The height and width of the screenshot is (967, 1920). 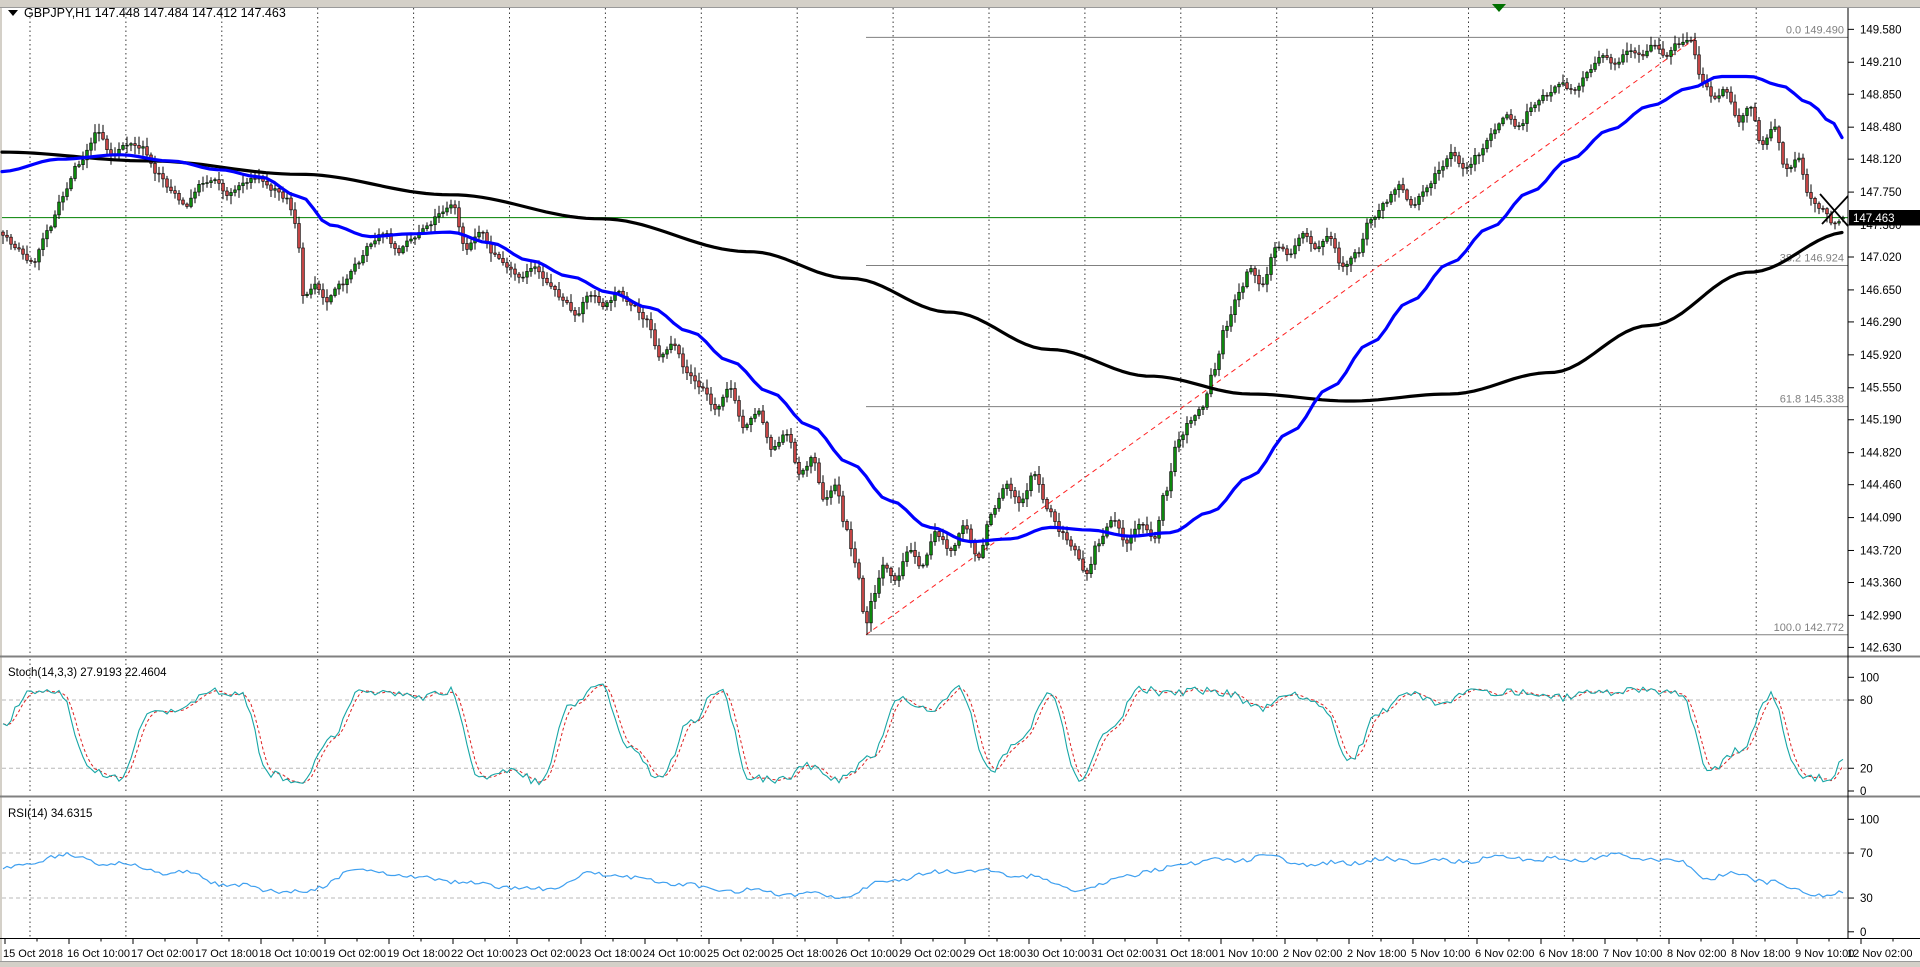 What do you see at coordinates (1881, 323) in the screenshot?
I see `price-axis-label: 146.290` at bounding box center [1881, 323].